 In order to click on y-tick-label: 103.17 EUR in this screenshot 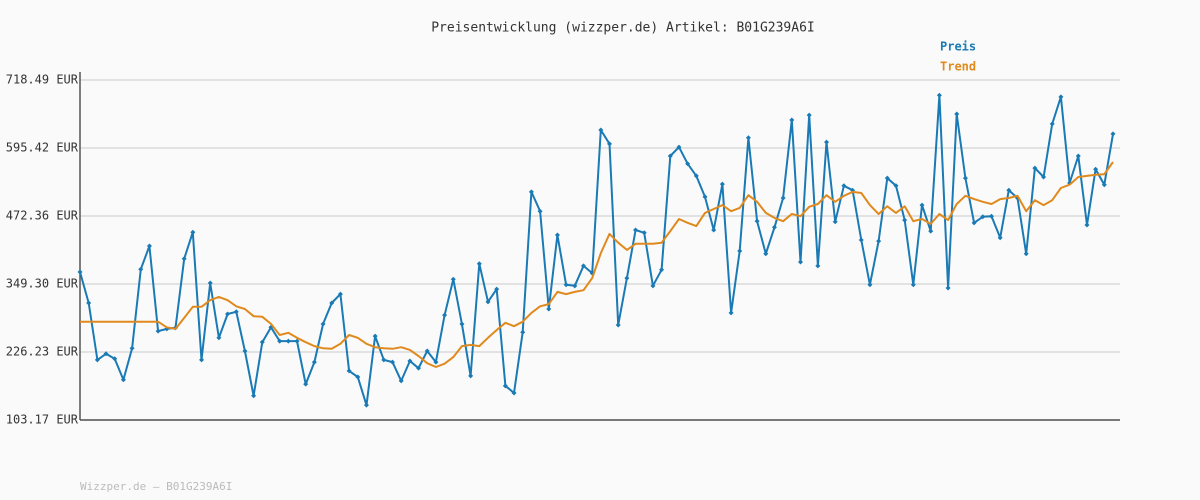, I will do `click(42, 420)`.